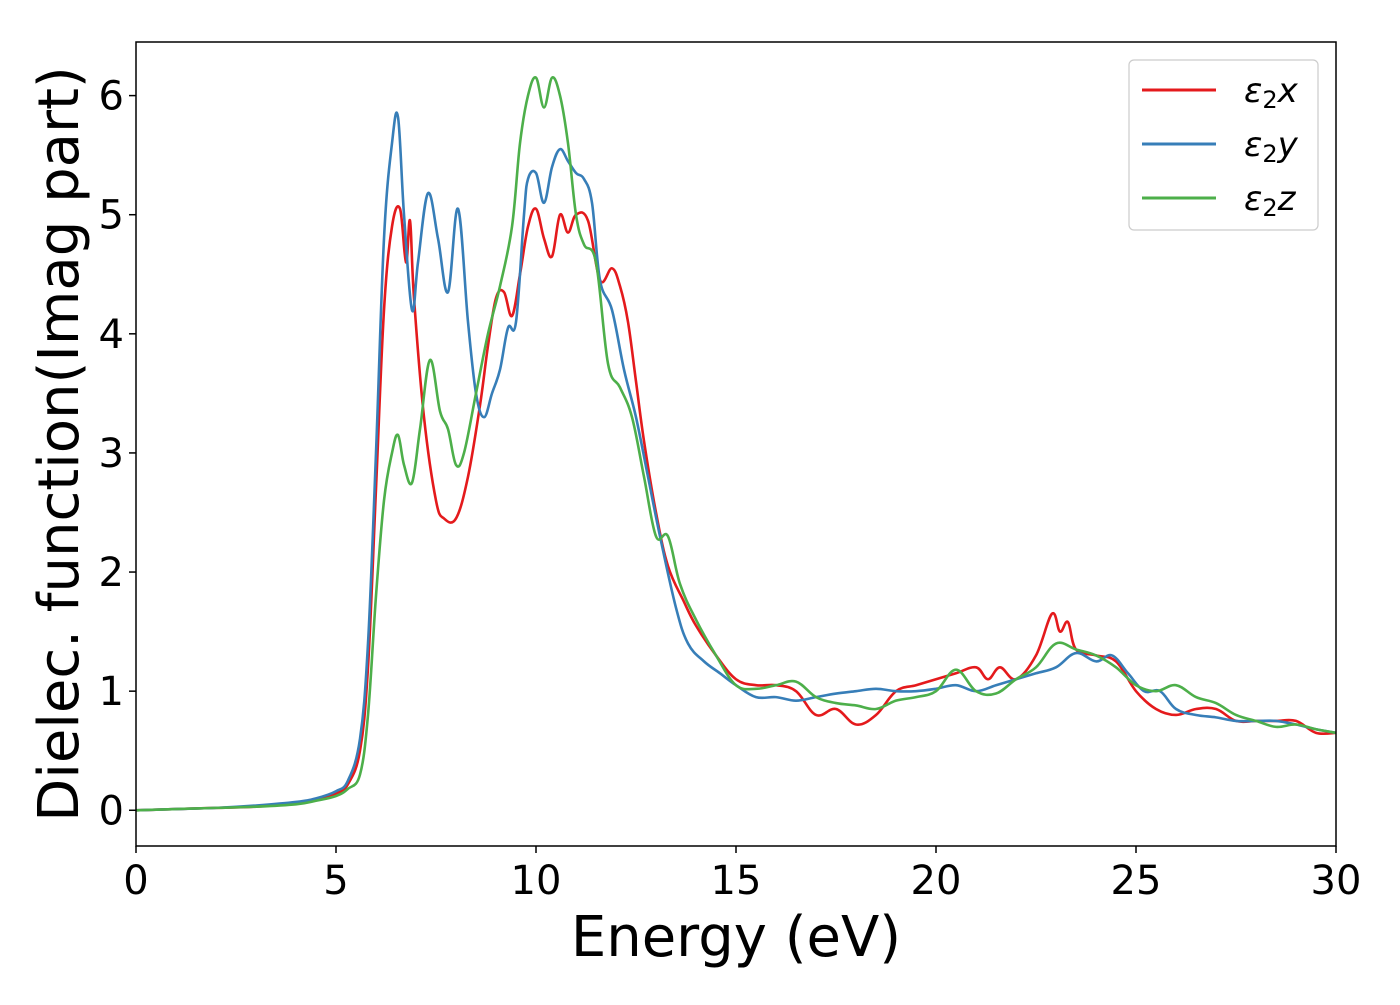 This screenshot has width=1400, height=1005. What do you see at coordinates (111, 692) in the screenshot?
I see `y-tick-label: 1` at bounding box center [111, 692].